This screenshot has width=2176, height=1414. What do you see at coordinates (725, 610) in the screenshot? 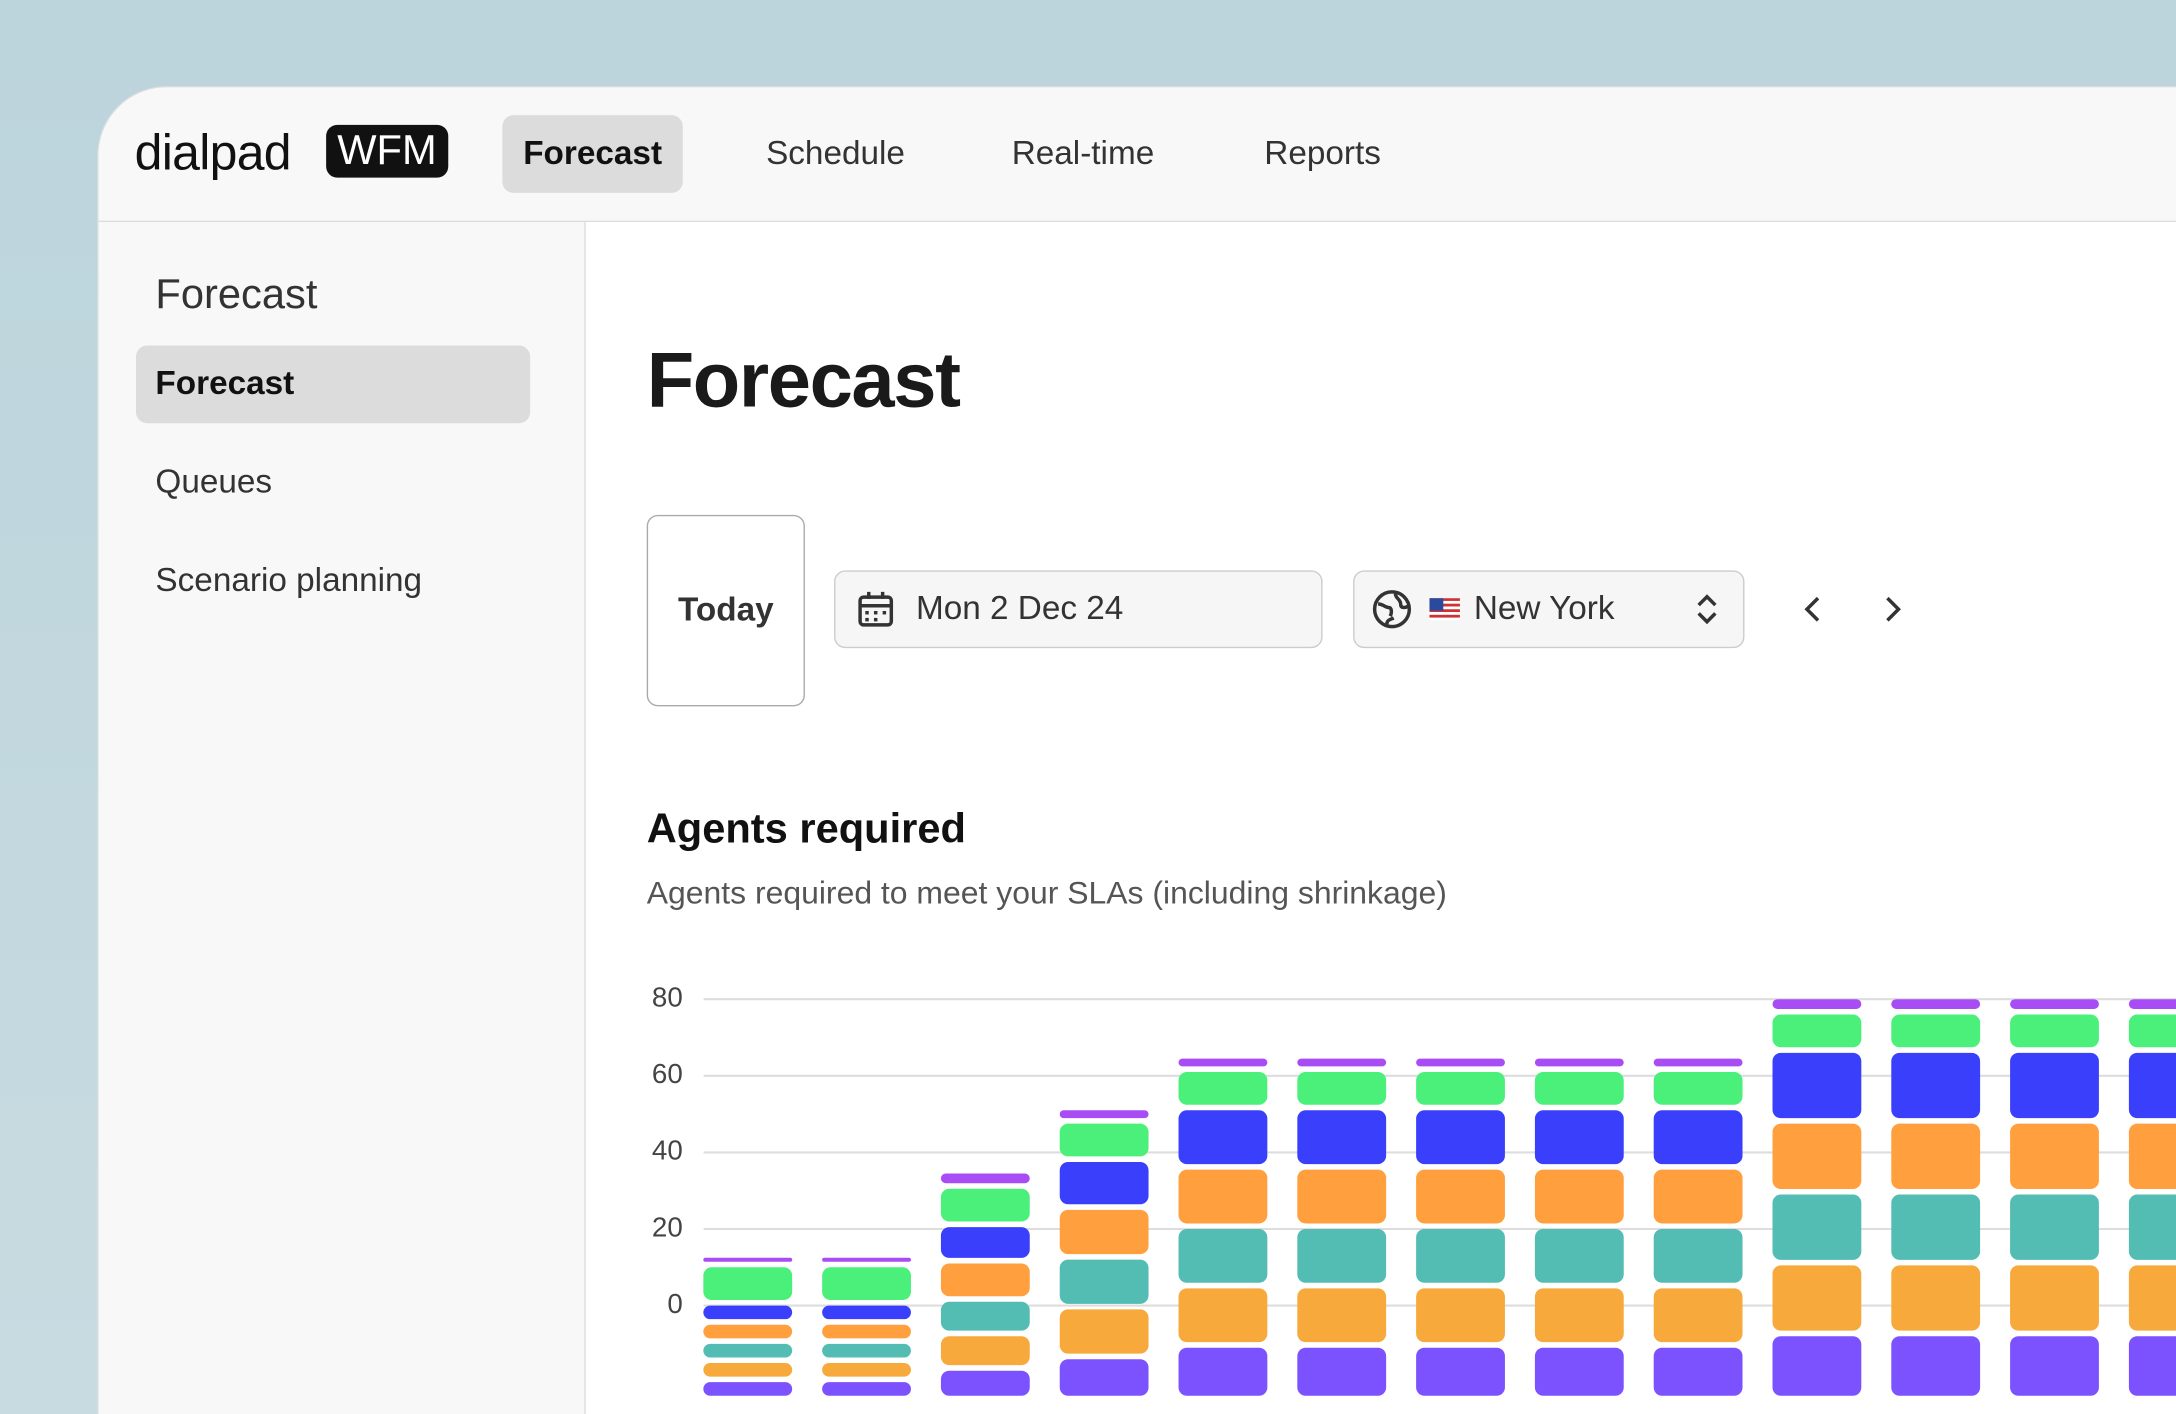
I see `today-button: Today` at bounding box center [725, 610].